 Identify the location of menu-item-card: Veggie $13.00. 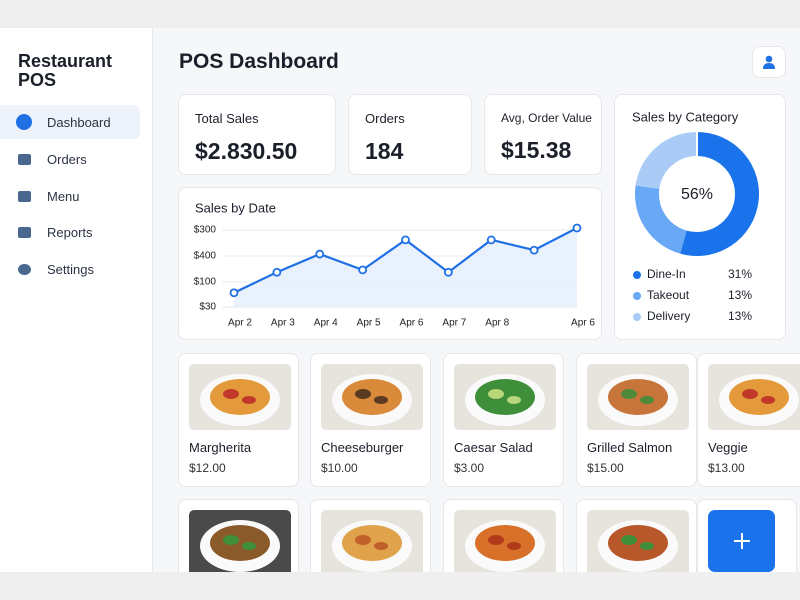
(748, 420).